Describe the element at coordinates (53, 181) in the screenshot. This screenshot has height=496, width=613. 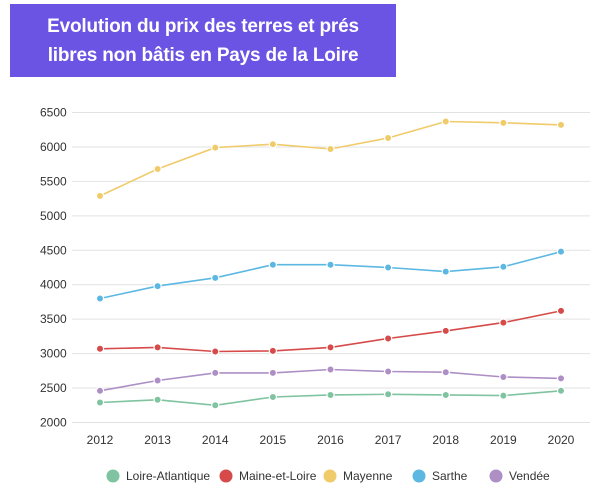
I see `y-tick-label-5500: 5500` at that location.